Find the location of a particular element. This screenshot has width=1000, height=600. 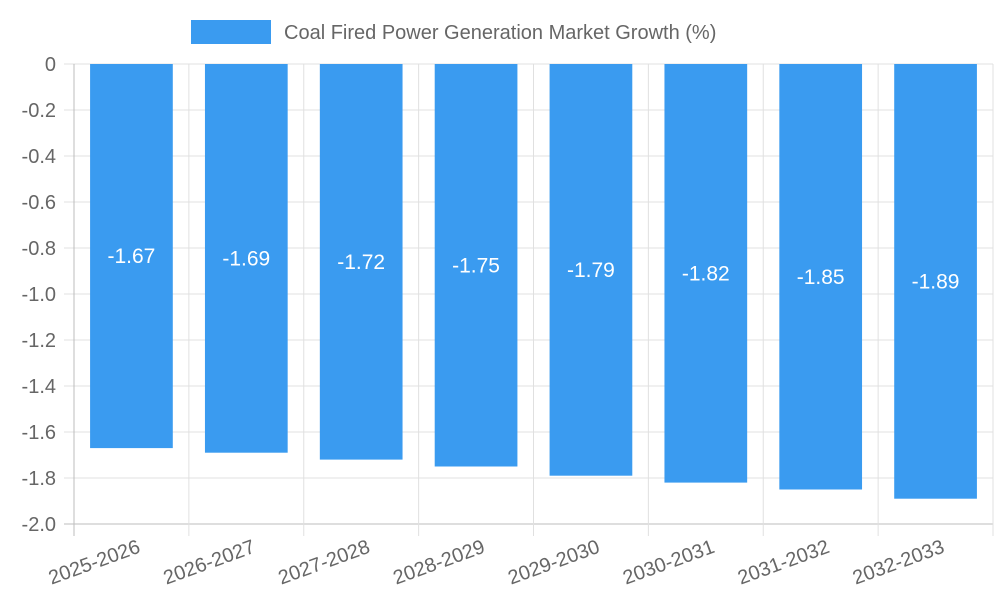

y-tick-label: -0.8 is located at coordinates (39, 249).